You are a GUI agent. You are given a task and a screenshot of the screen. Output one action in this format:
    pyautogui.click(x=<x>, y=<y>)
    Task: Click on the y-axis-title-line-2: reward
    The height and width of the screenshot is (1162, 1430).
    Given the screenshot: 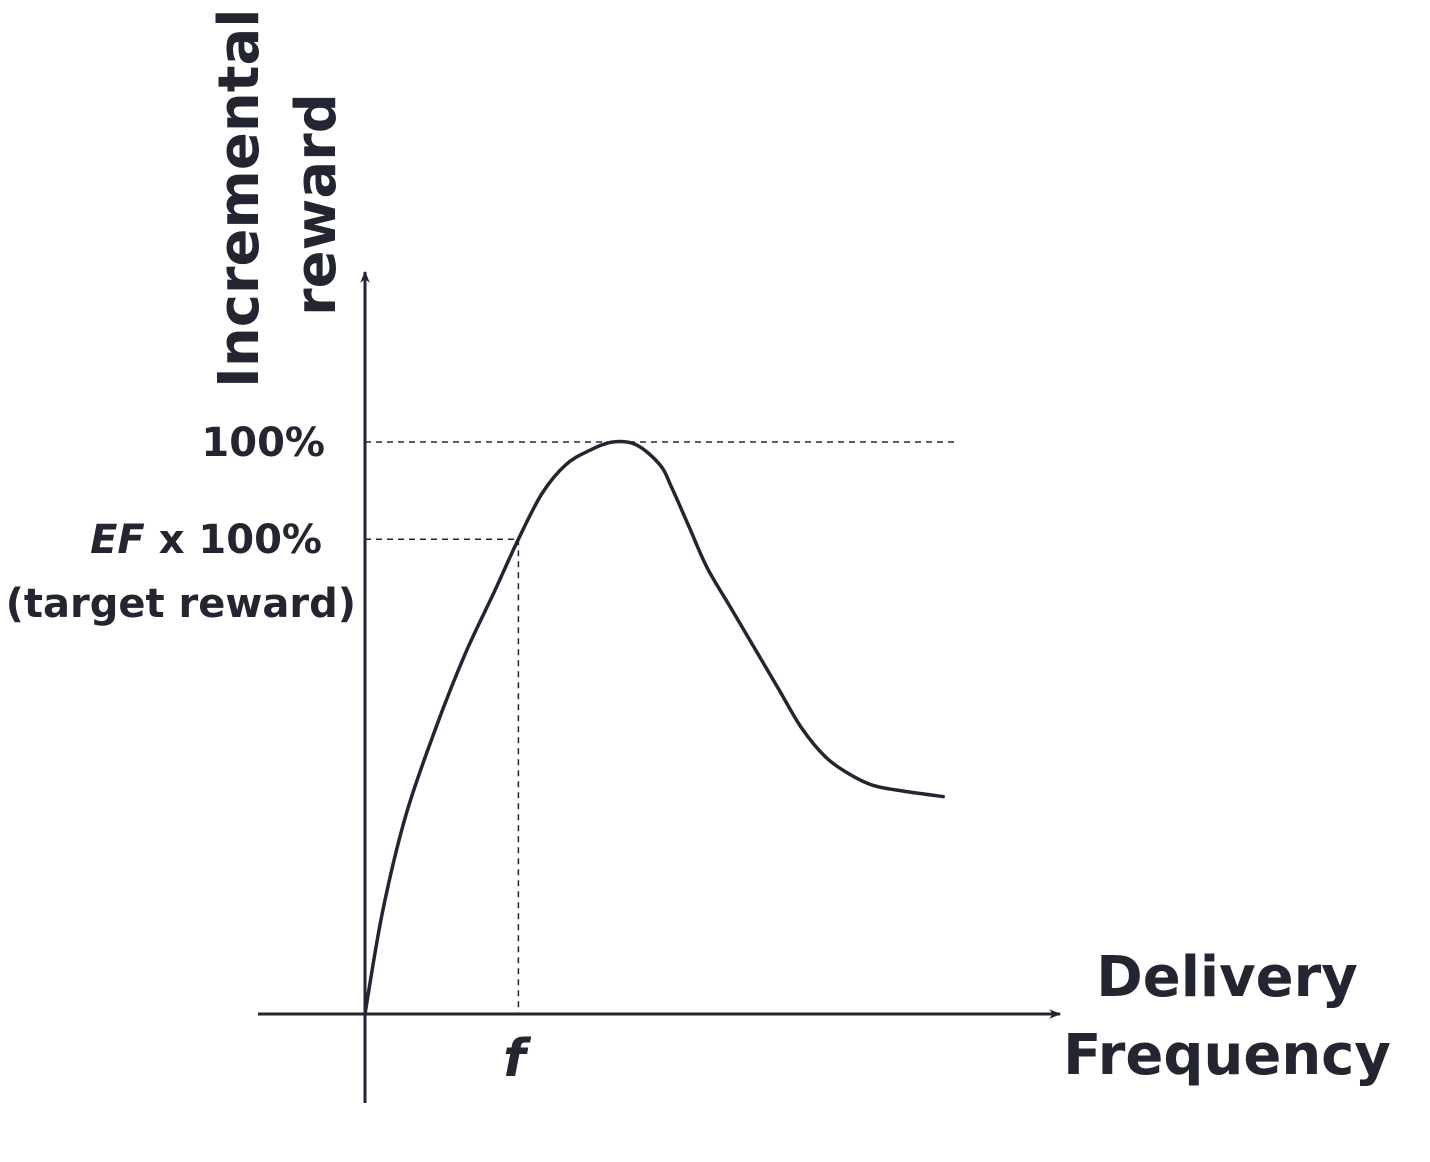 What is the action you would take?
    pyautogui.click(x=316, y=204)
    